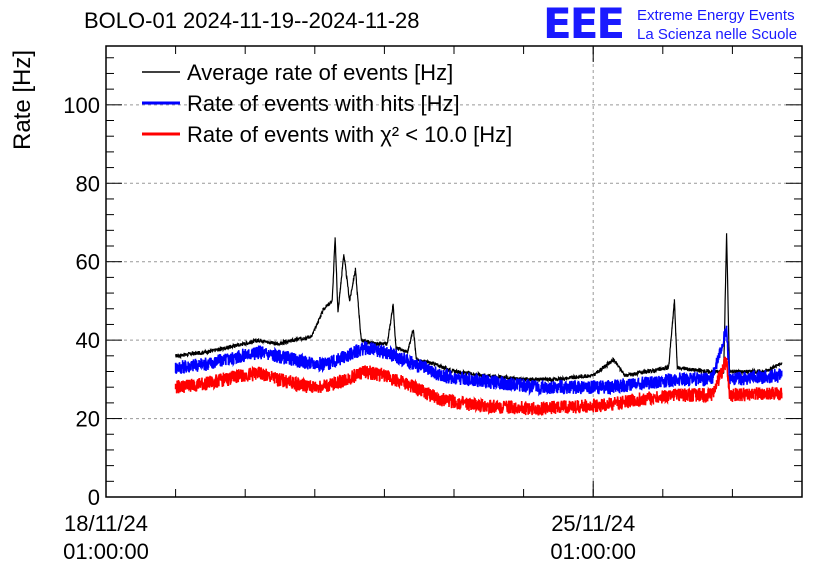 This screenshot has width=836, height=572. Describe the element at coordinates (716, 15) in the screenshot. I see `logo-line-1: Extreme Energy Events` at that location.